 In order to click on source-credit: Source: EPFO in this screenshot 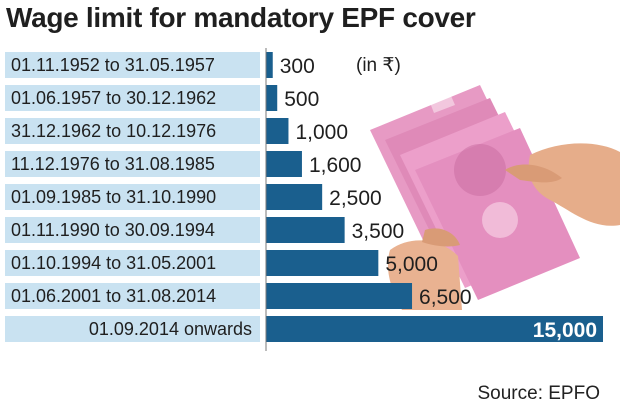, I will do `click(539, 393)`.